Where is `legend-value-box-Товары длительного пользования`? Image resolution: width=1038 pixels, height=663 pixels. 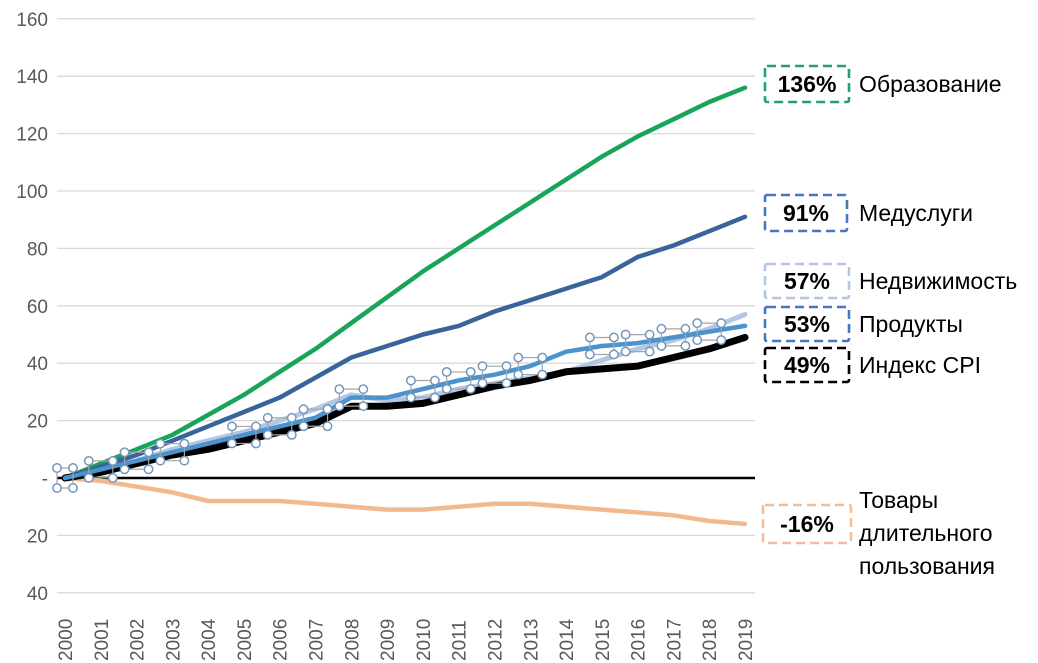 legend-value-box-Товары длительного пользования is located at coordinates (807, 524).